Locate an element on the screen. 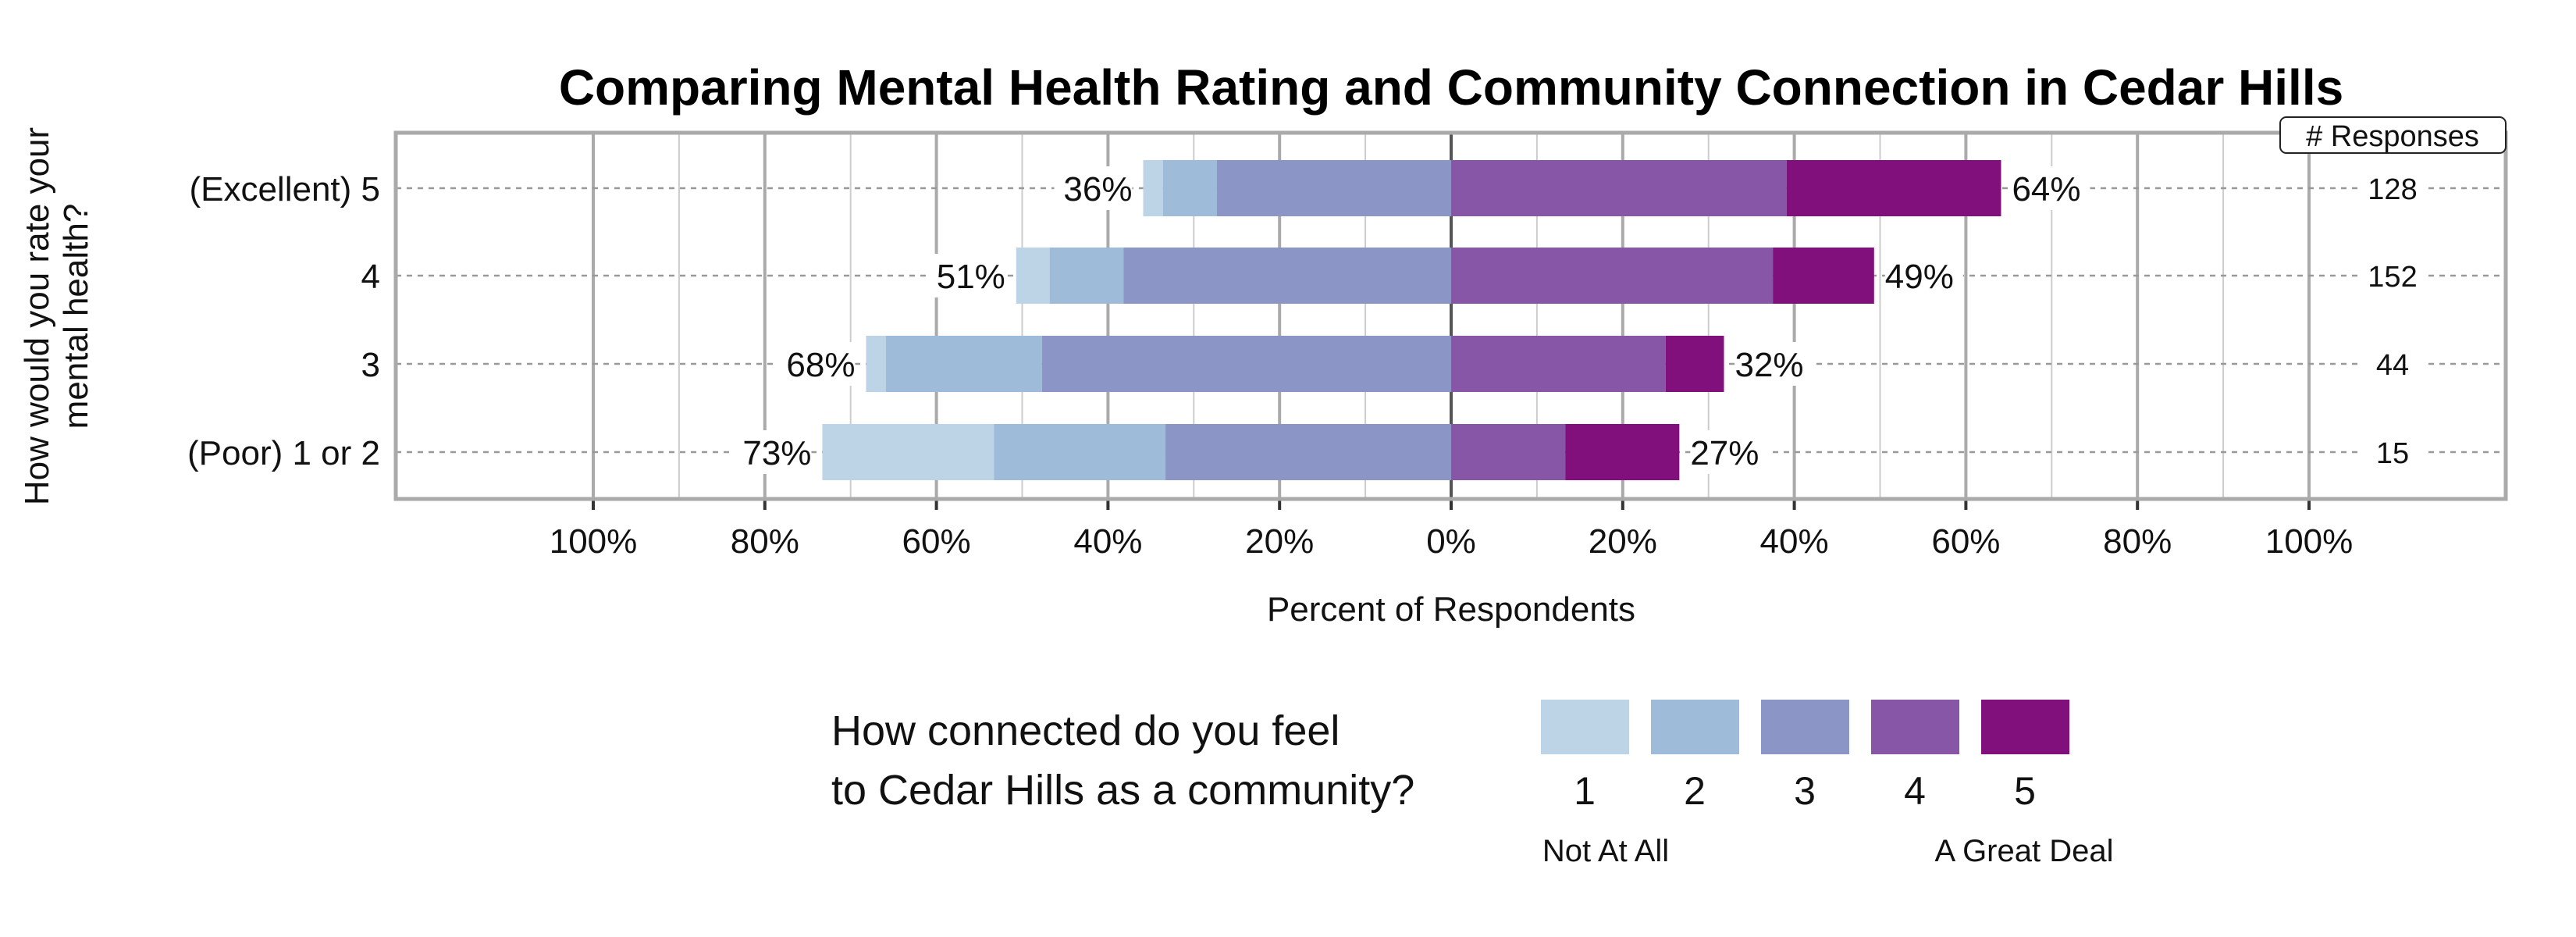 This screenshot has height=937, width=2576. negative-total-label: 51% is located at coordinates (971, 277).